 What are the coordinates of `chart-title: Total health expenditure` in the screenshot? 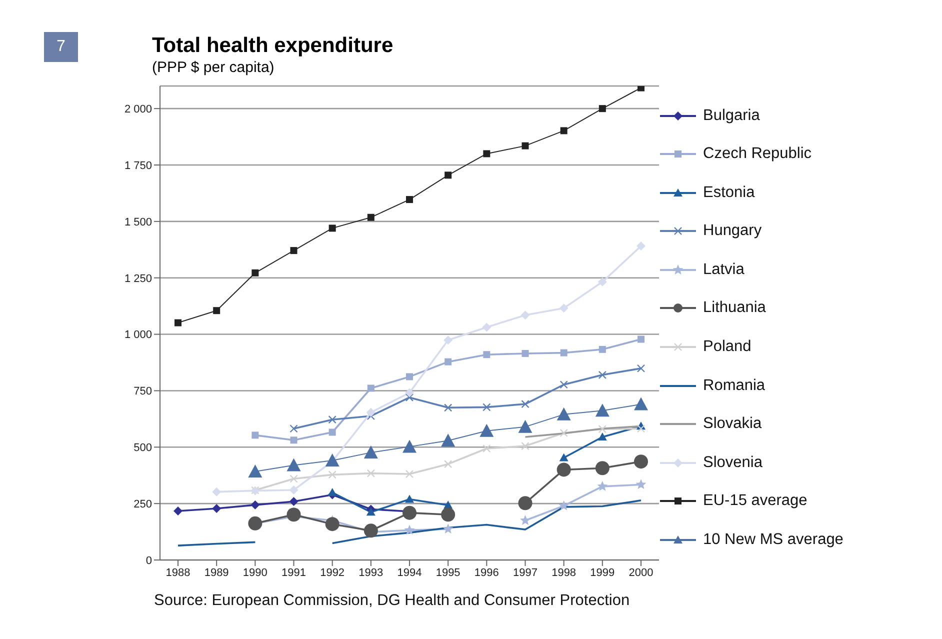 It's located at (273, 46).